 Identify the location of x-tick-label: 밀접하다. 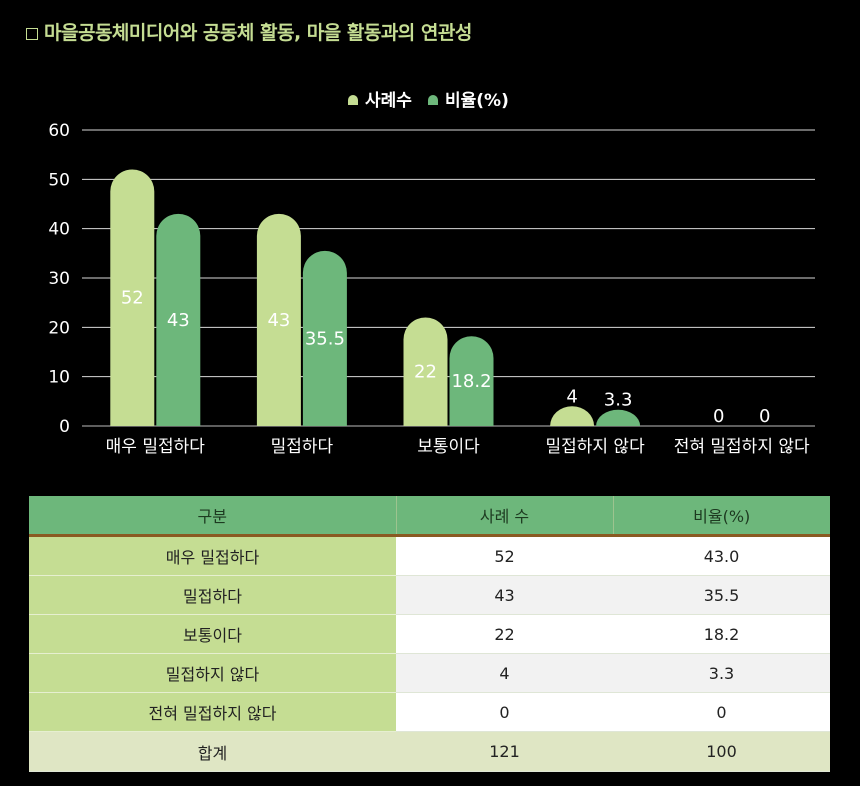
(302, 447).